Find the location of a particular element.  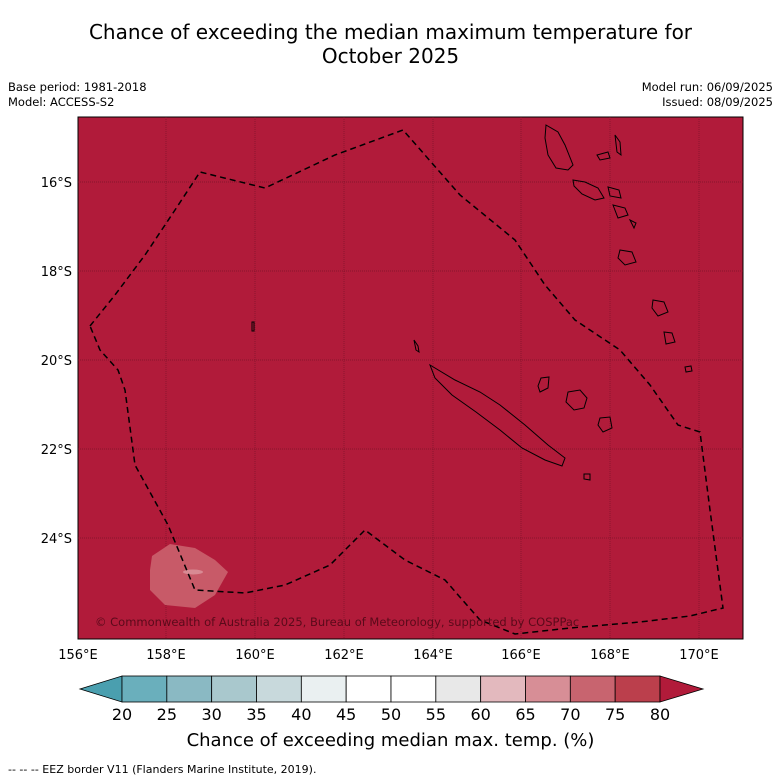

isle-of-pines-island is located at coordinates (587, 477).